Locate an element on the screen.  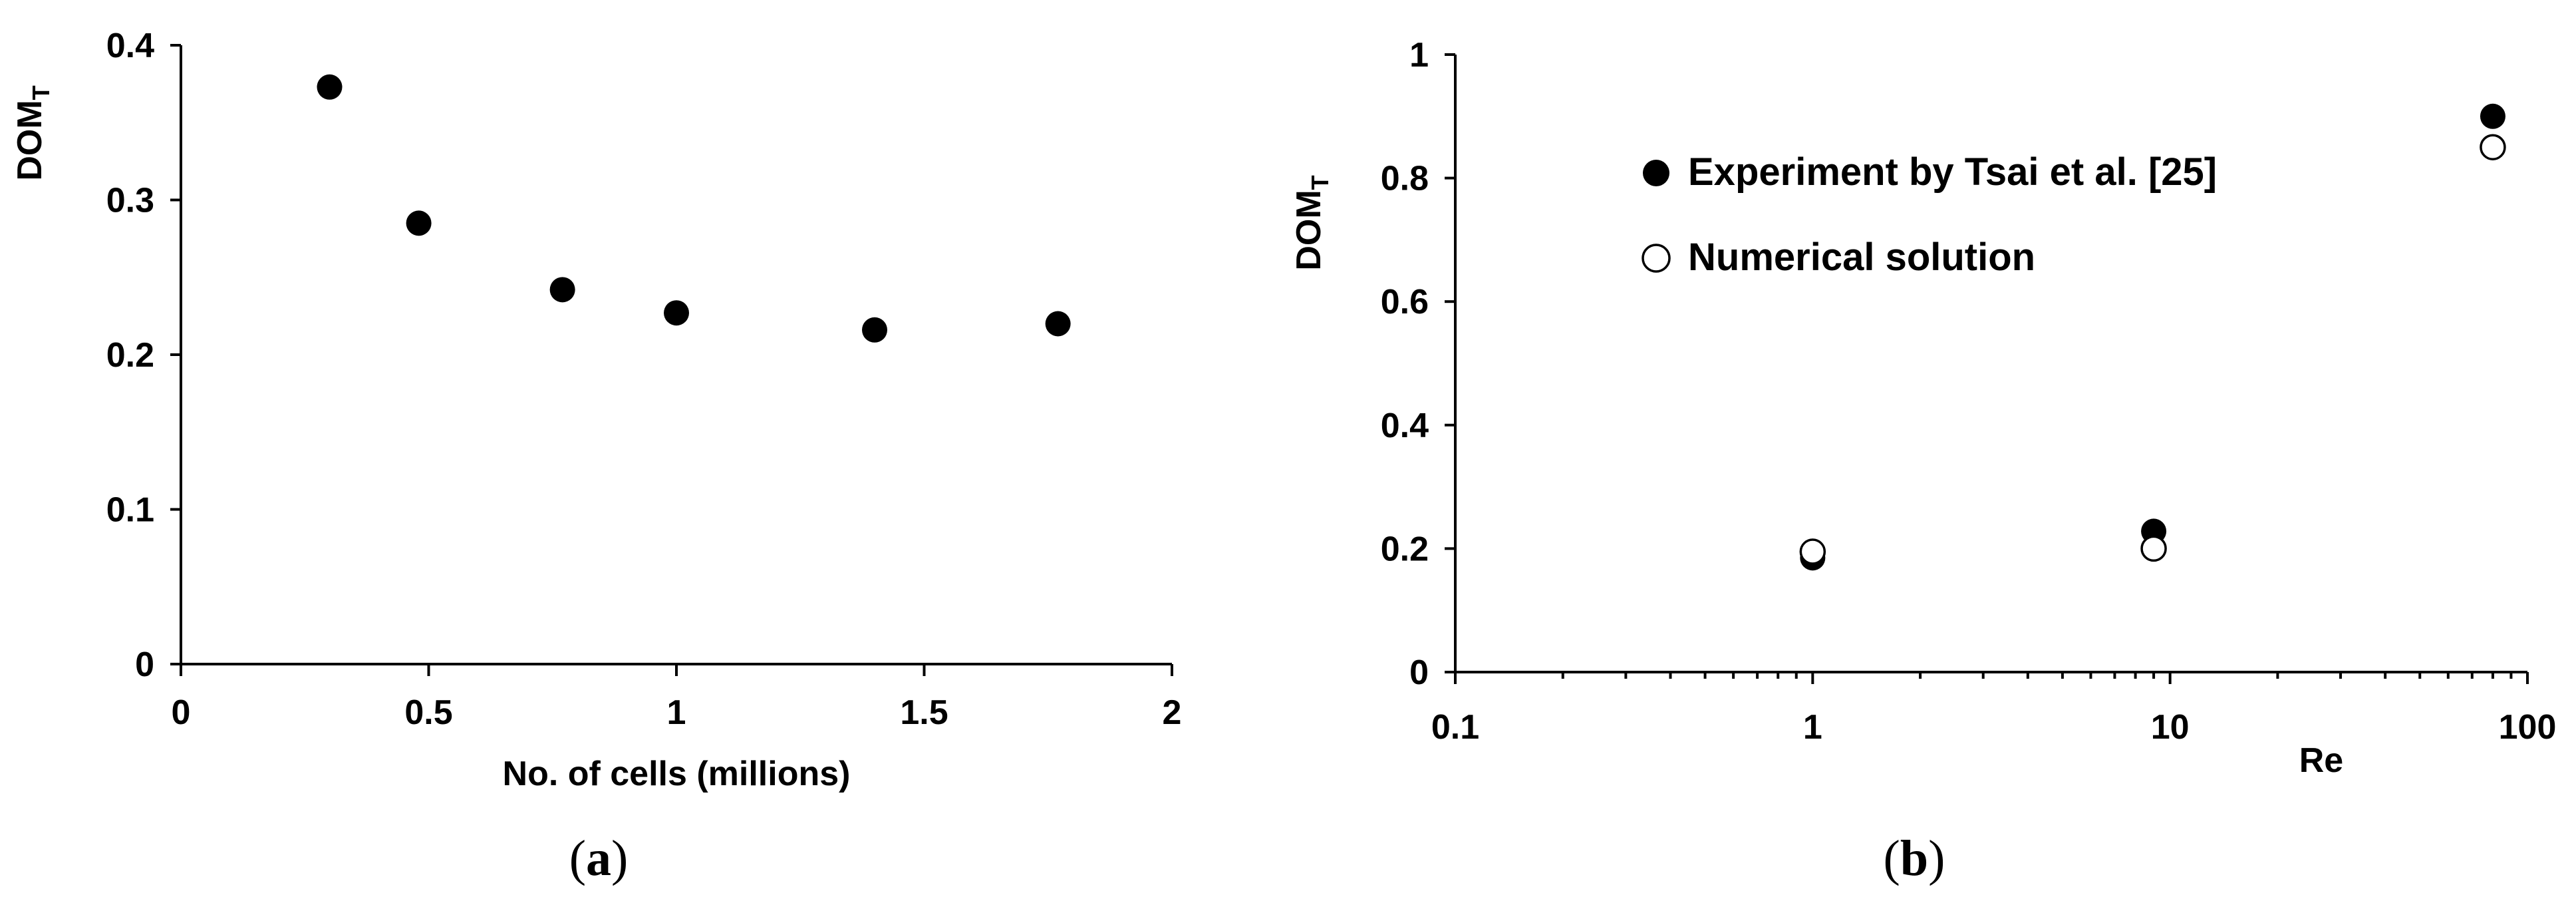
x-tick-label: 0.5 is located at coordinates (428, 712).